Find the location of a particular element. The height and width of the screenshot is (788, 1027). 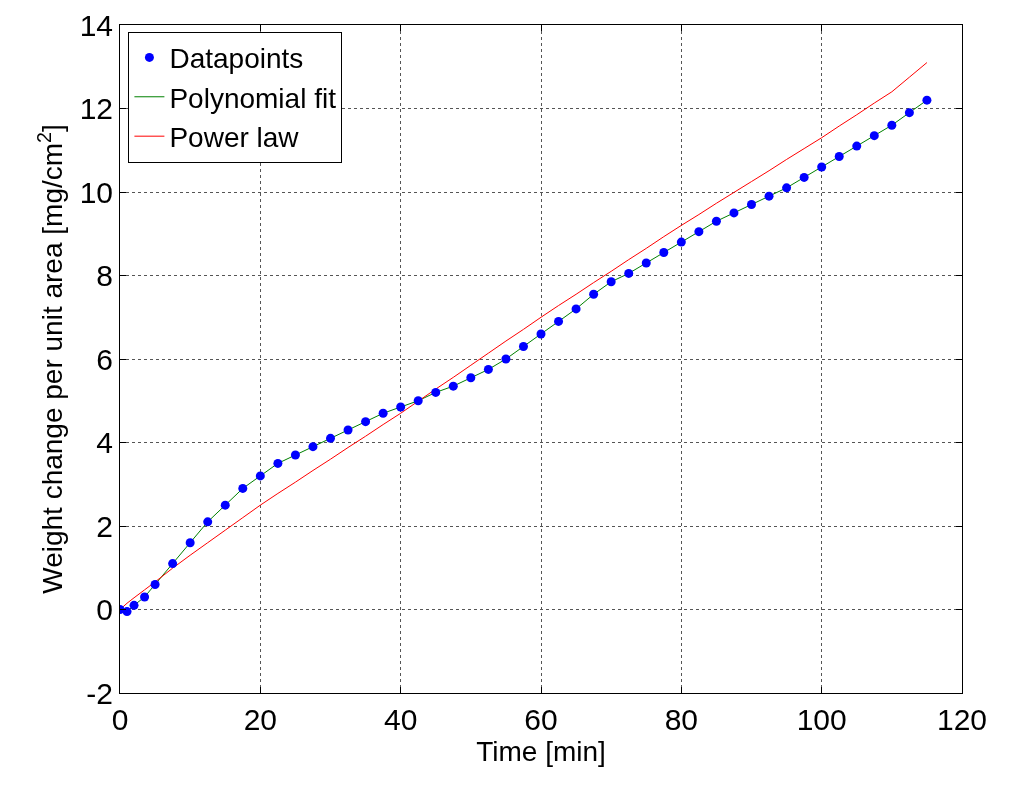

y-tick-label: 8 is located at coordinates (104, 275).